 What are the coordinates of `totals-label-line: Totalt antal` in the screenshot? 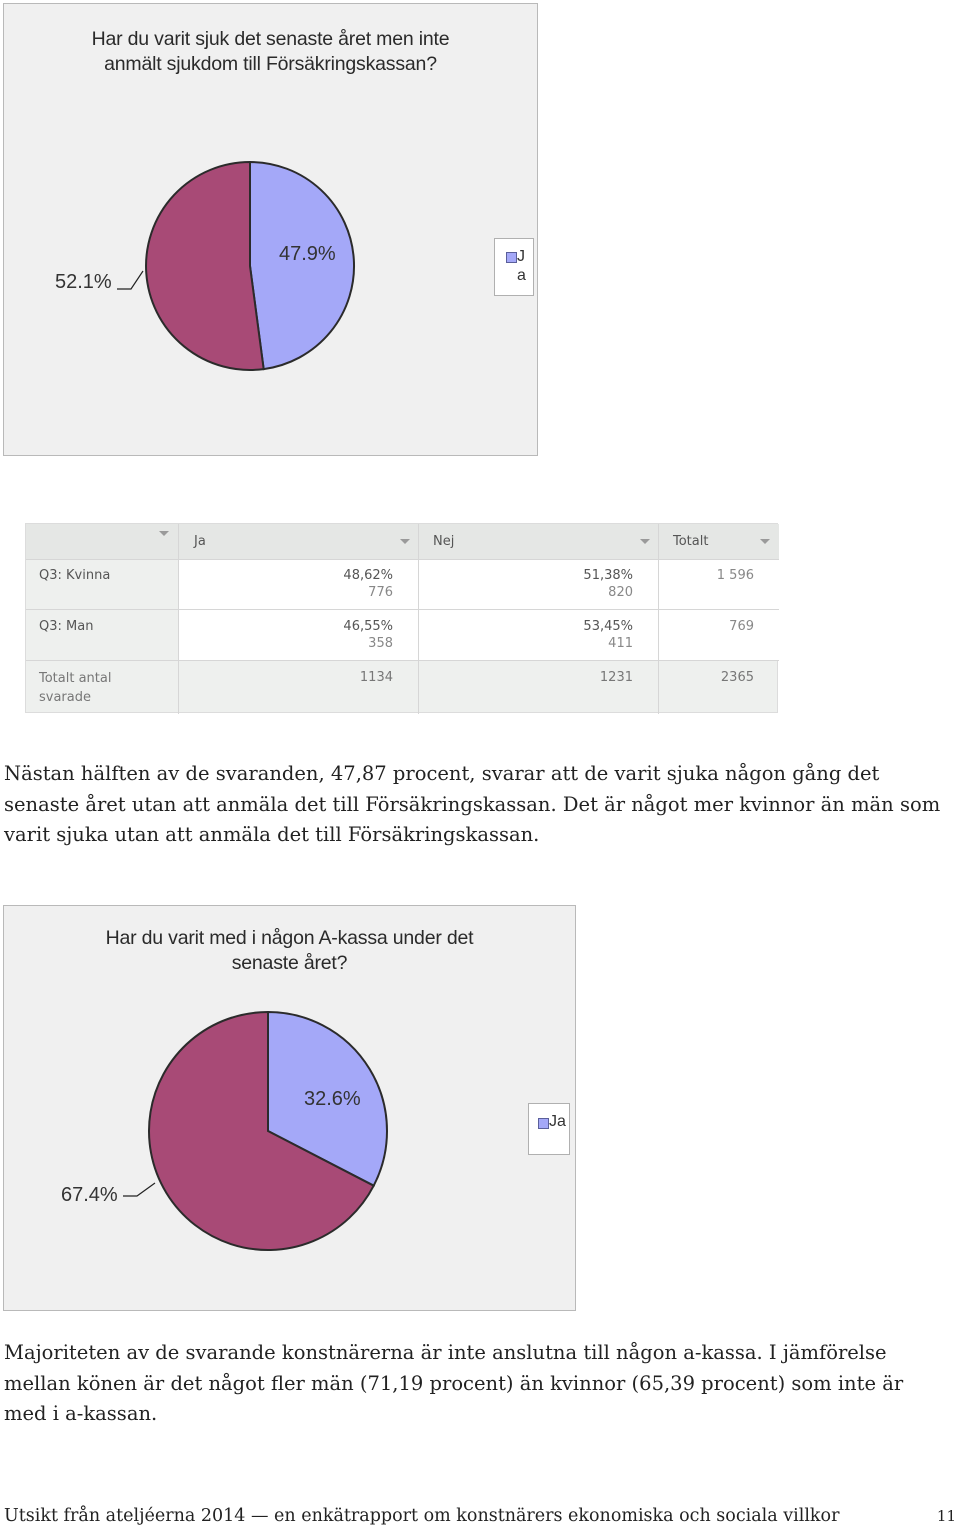 It's located at (75, 678).